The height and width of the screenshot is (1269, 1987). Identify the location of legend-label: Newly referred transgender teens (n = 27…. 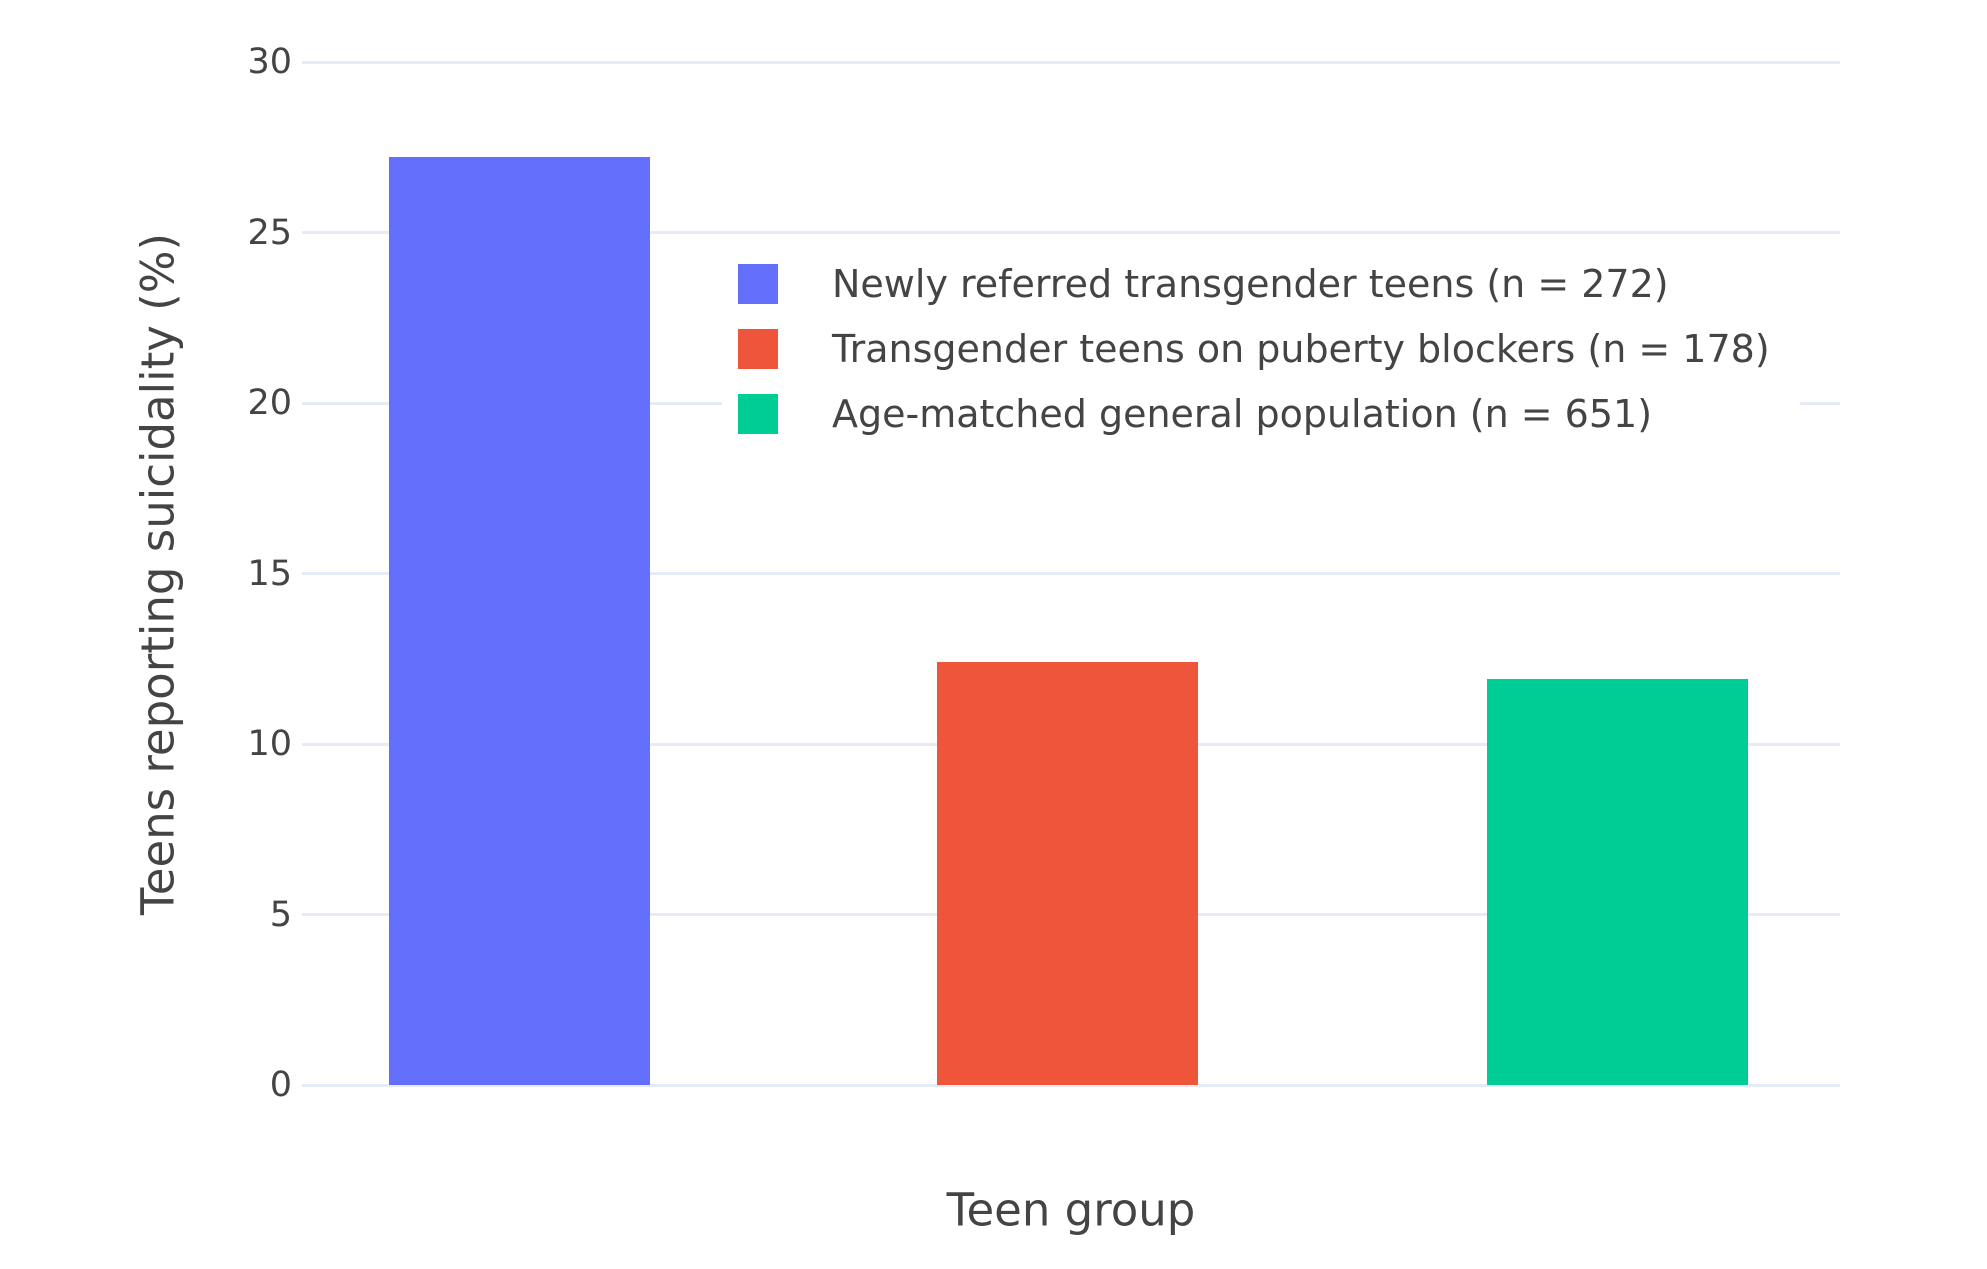
(1250, 283).